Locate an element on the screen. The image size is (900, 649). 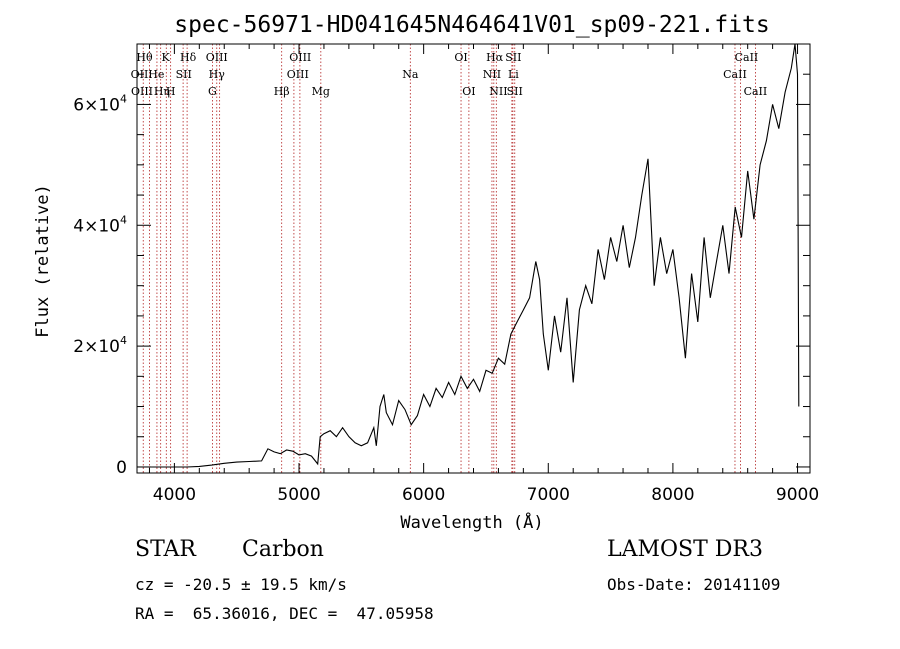
x-axis-label: Wavelength (Å) is located at coordinates (471, 522).